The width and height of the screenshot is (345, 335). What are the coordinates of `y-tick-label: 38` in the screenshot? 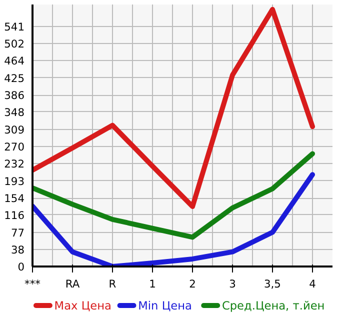 It's located at (17, 250).